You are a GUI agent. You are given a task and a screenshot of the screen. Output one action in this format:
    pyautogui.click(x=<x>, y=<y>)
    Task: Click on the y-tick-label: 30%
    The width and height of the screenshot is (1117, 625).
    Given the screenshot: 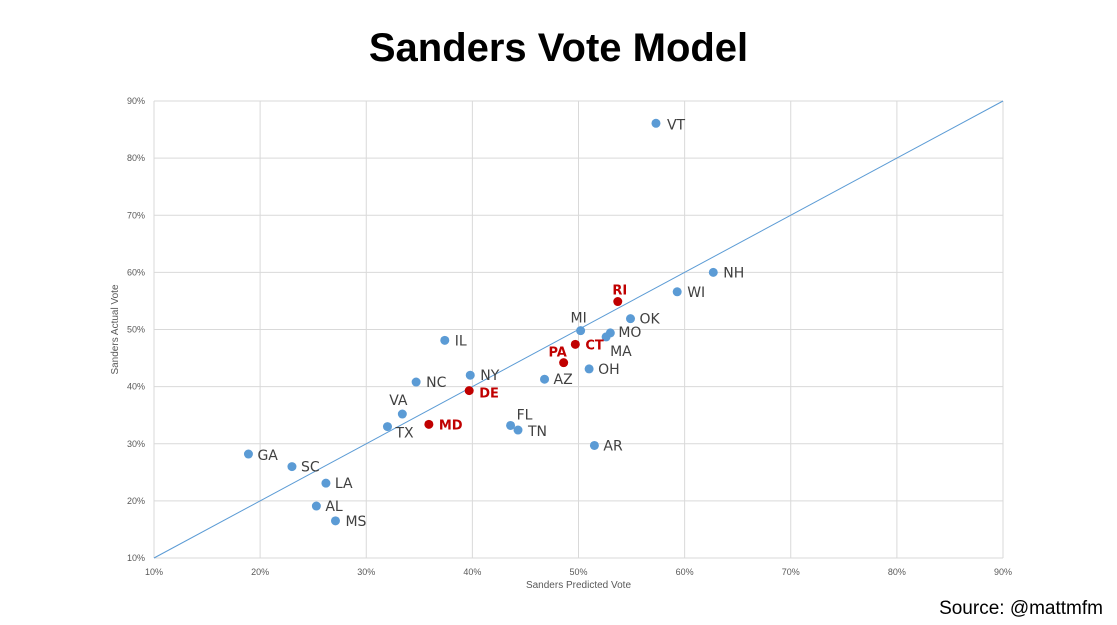 What is the action you would take?
    pyautogui.click(x=136, y=444)
    